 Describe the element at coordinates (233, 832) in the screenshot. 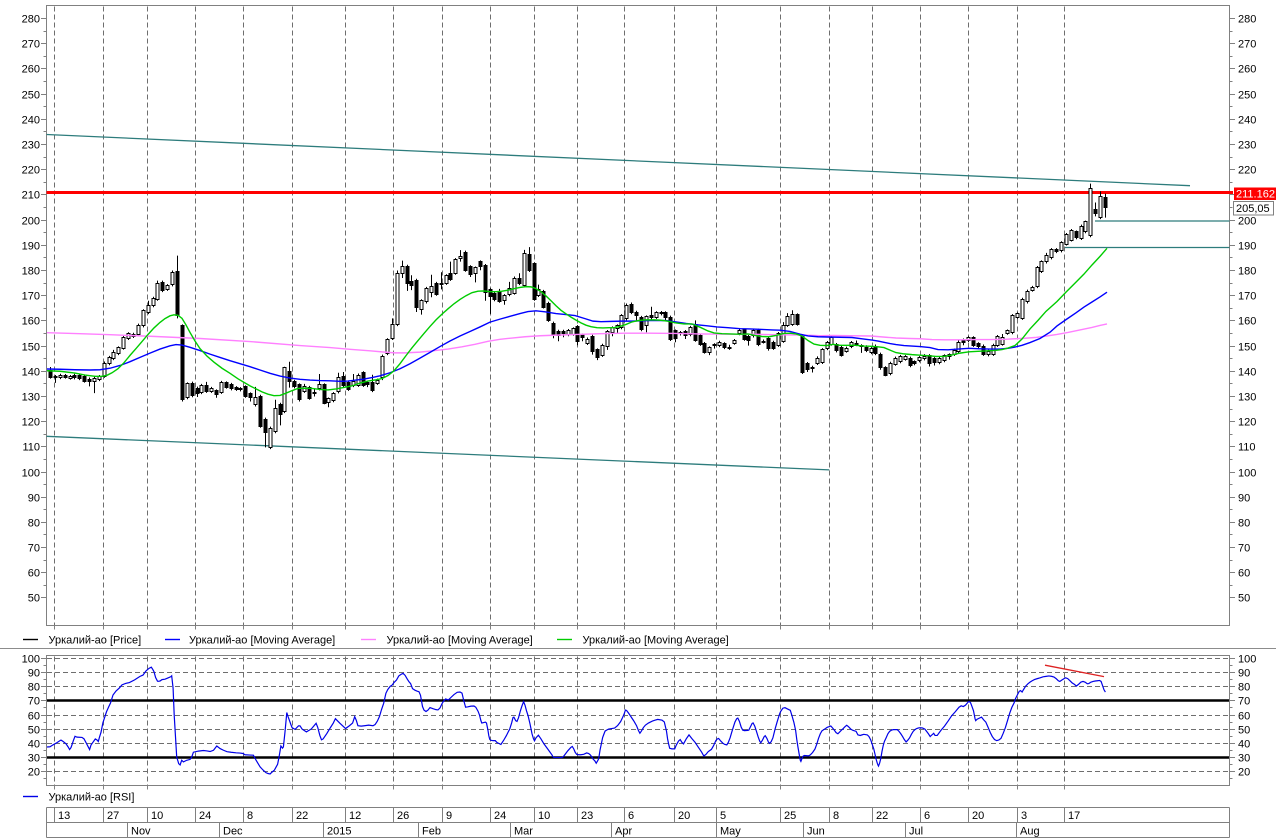

I see `svg-text: Dec` at that location.